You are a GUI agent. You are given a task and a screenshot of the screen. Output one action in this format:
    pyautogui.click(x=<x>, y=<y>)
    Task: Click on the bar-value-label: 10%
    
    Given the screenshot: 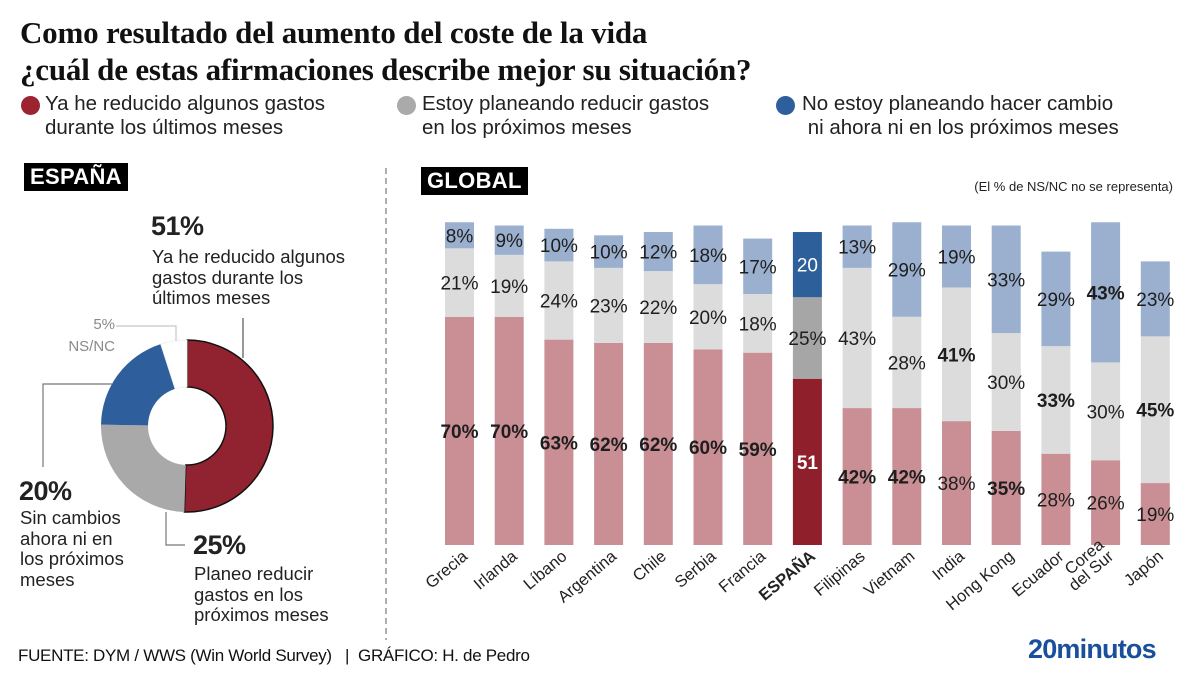 What is the action you would take?
    pyautogui.click(x=609, y=253)
    